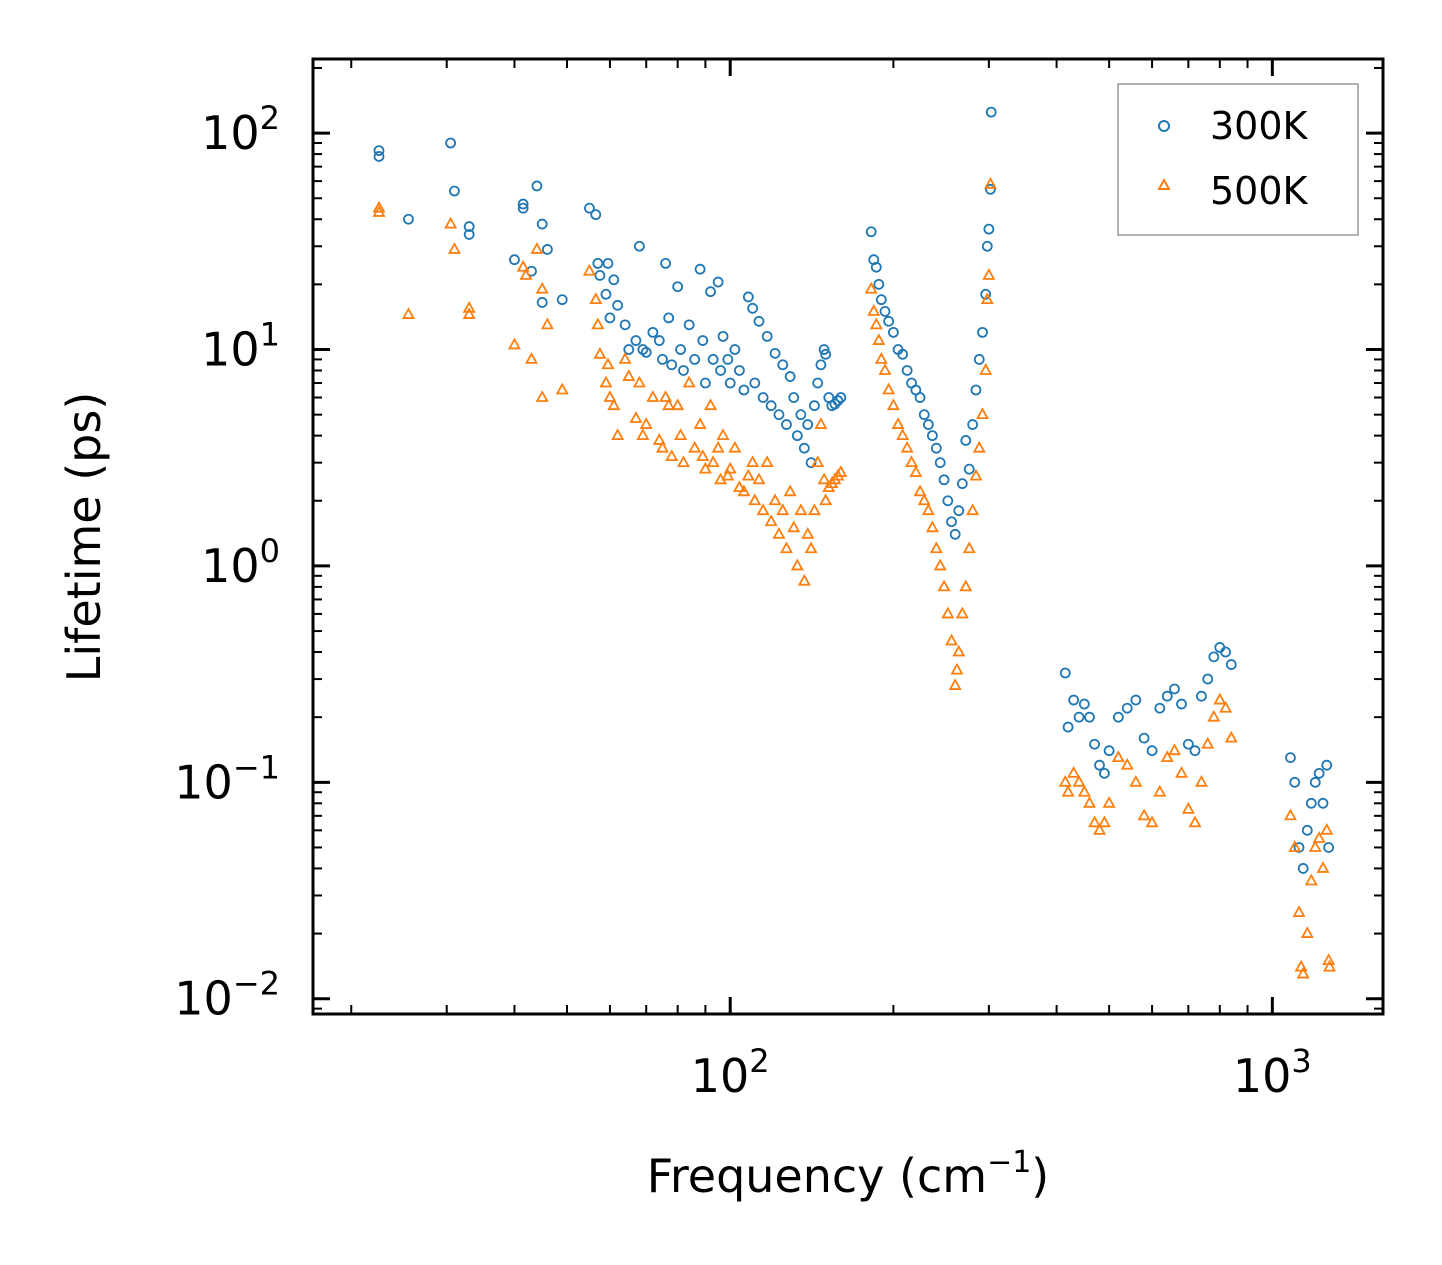  Describe the element at coordinates (240, 562) in the screenshot. I see `y-tick-label: 10⁰` at that location.